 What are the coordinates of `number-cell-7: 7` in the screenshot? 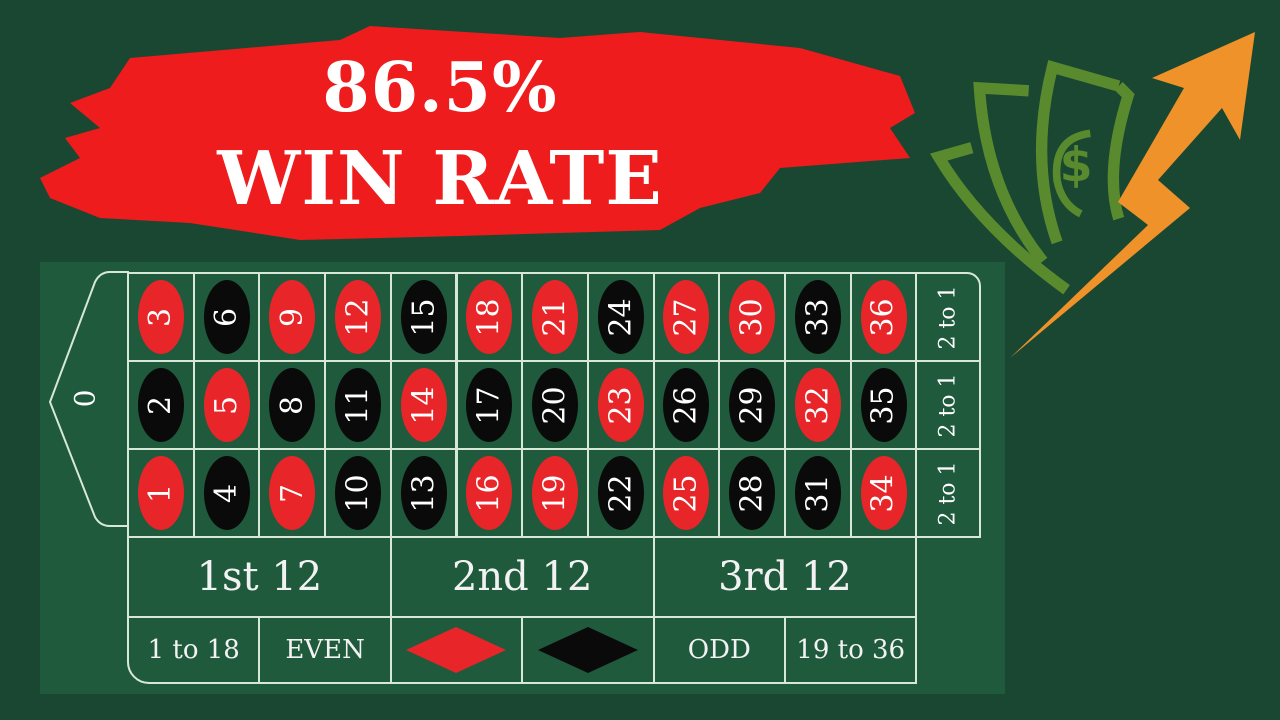 It's located at (292, 493).